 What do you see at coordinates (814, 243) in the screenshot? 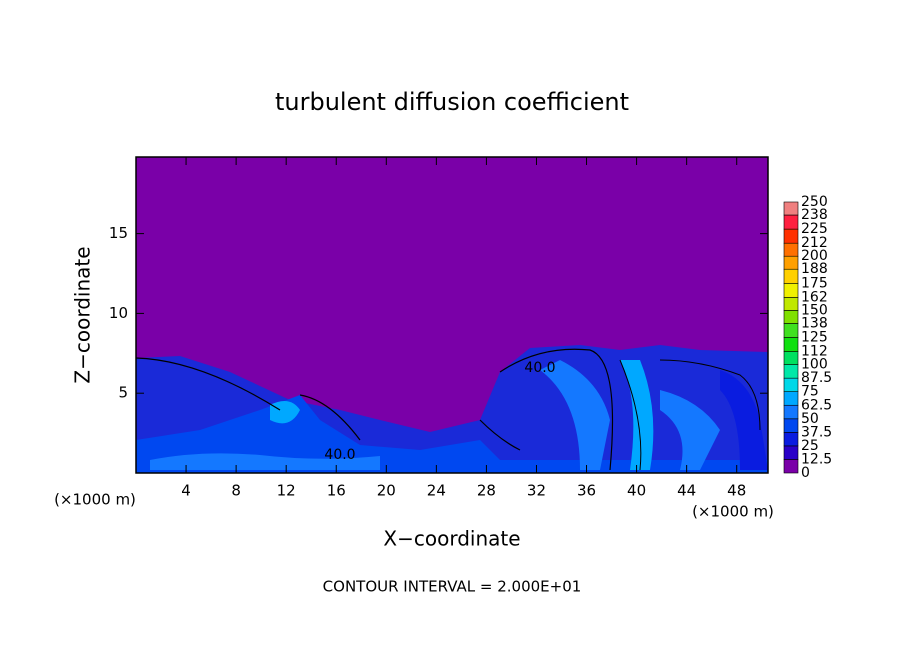
I see `colorbar-label: 212` at bounding box center [814, 243].